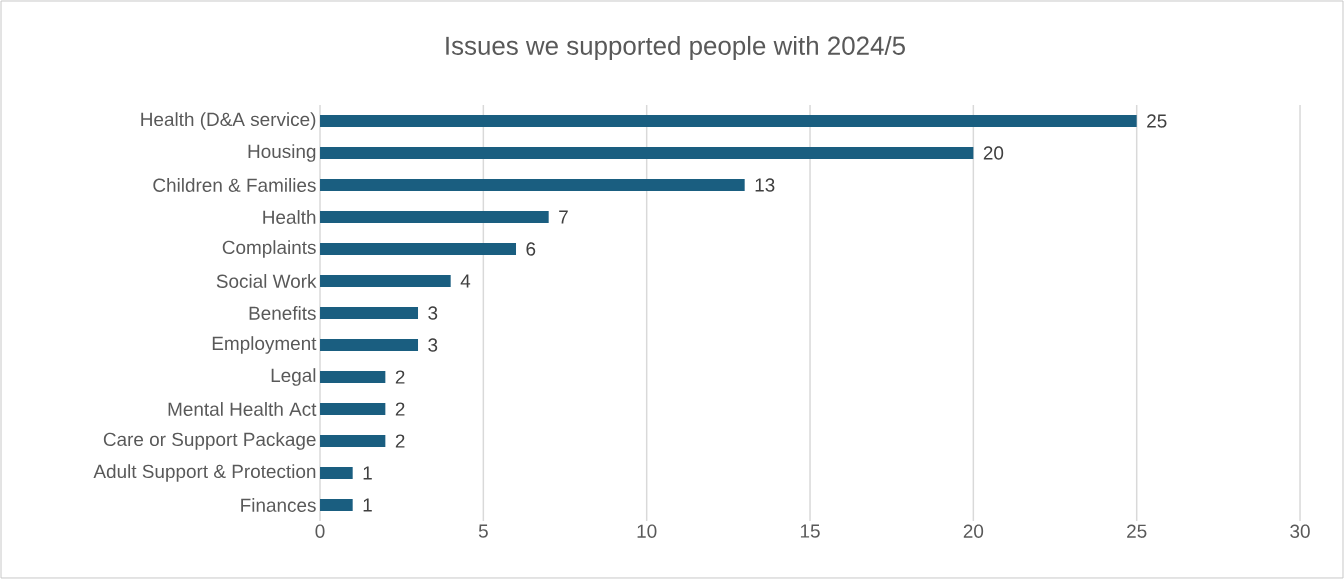  I want to click on data-label: 7, so click(563, 217).